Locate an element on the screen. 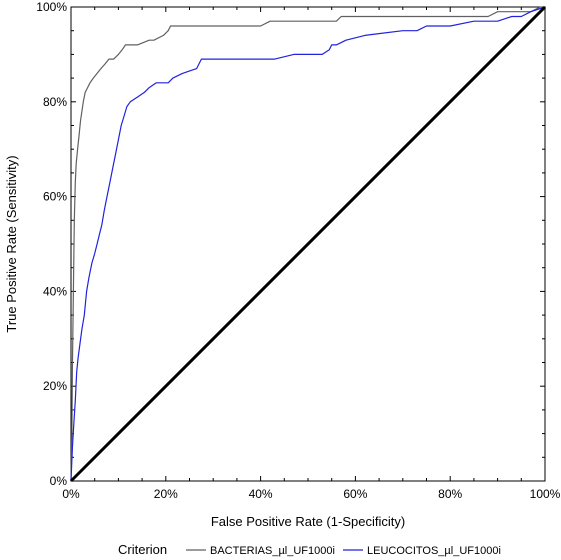  y-tick-label: 100% is located at coordinates (51, 7).